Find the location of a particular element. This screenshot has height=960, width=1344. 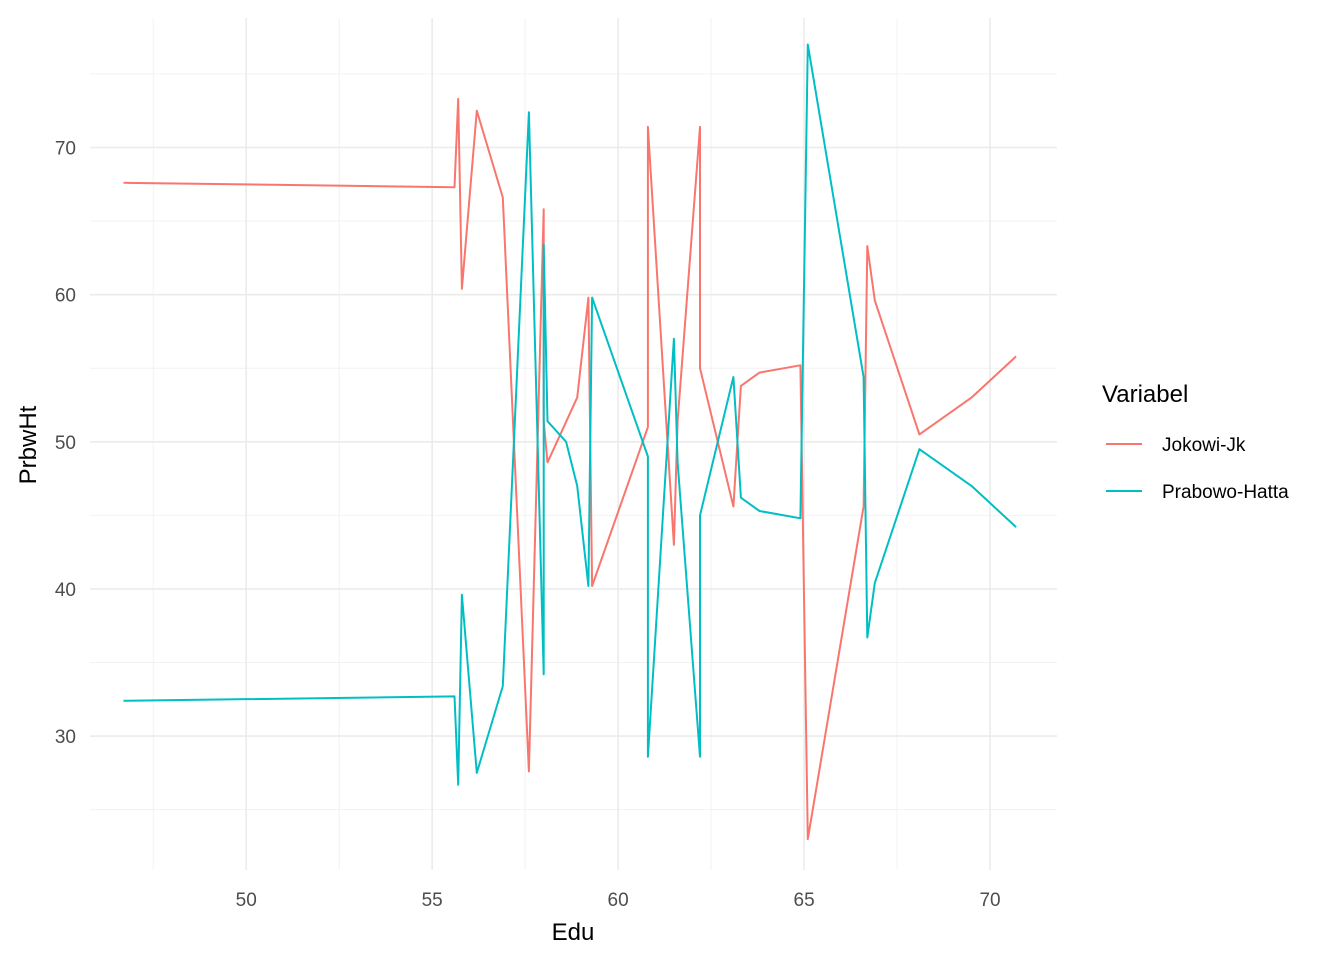

x-tick-label: 60 is located at coordinates (618, 900).